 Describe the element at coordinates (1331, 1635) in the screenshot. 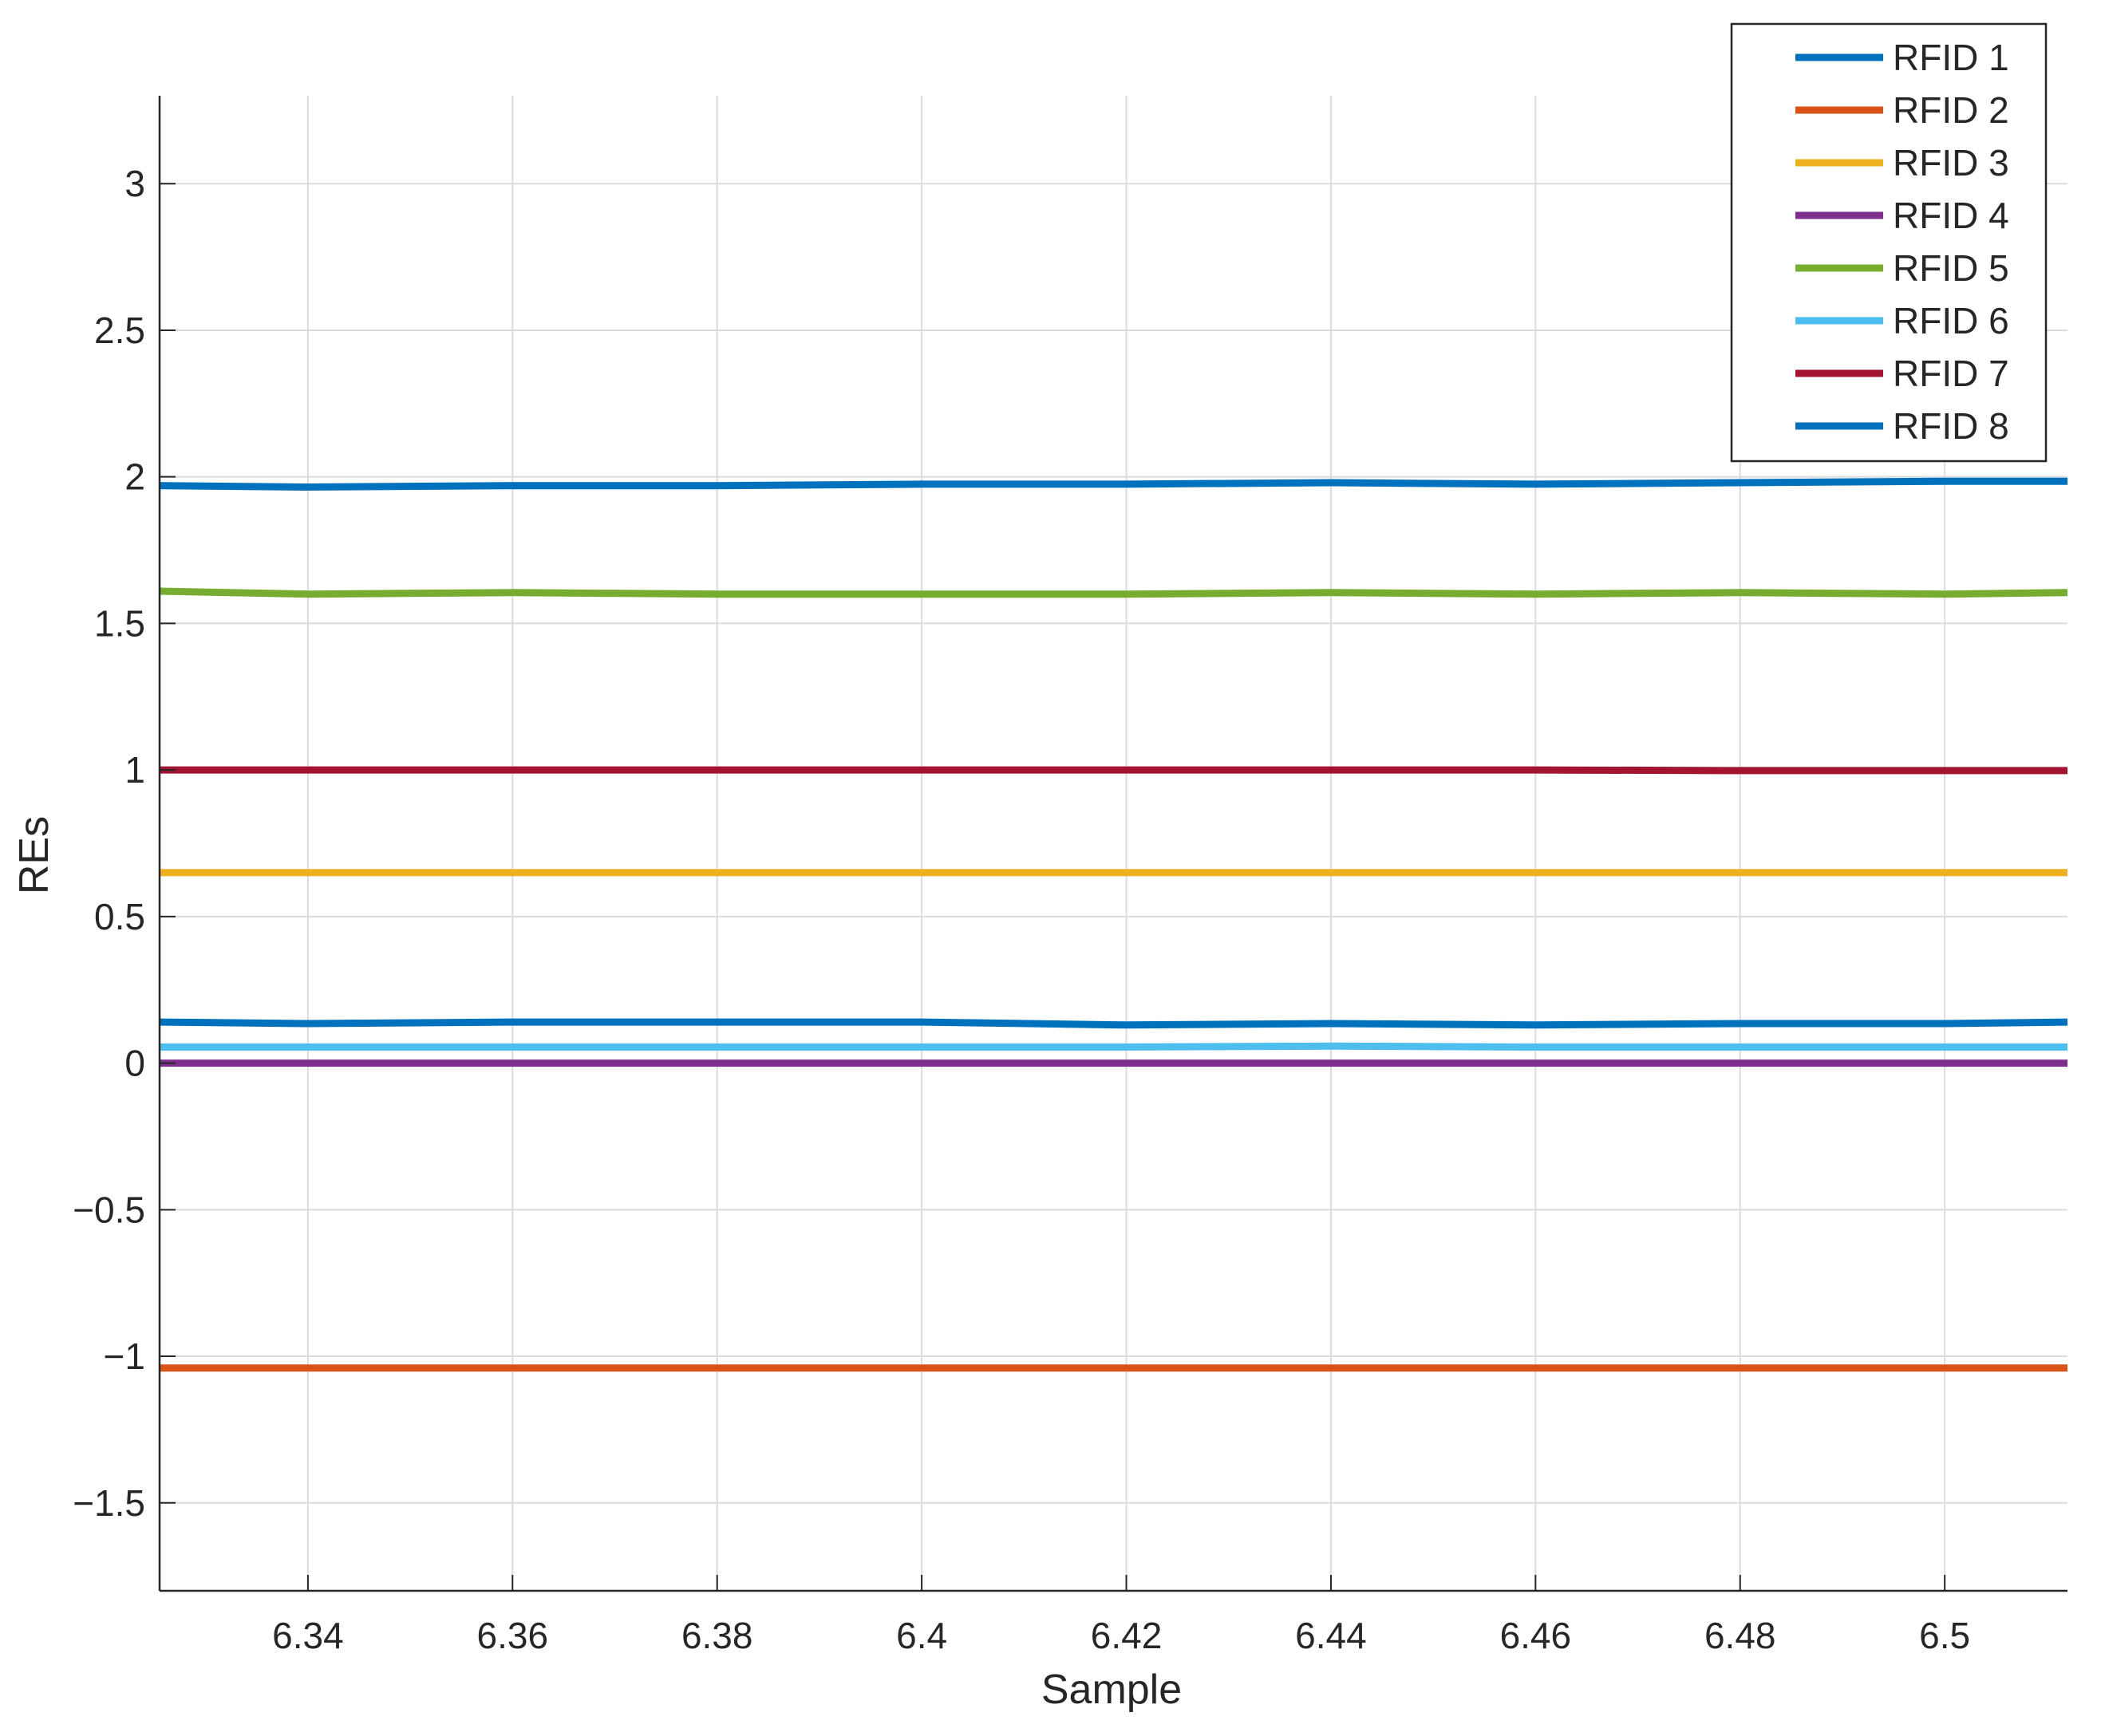

I see `x-tick-label: 6.44` at that location.